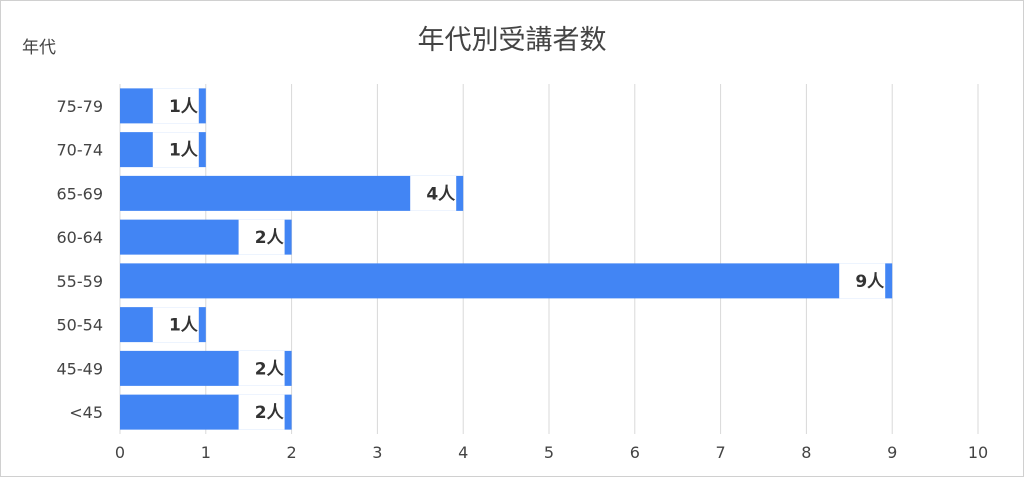 Image resolution: width=1024 pixels, height=477 pixels. What do you see at coordinates (80, 237) in the screenshot?
I see `y-tick-label: 60-64` at bounding box center [80, 237].